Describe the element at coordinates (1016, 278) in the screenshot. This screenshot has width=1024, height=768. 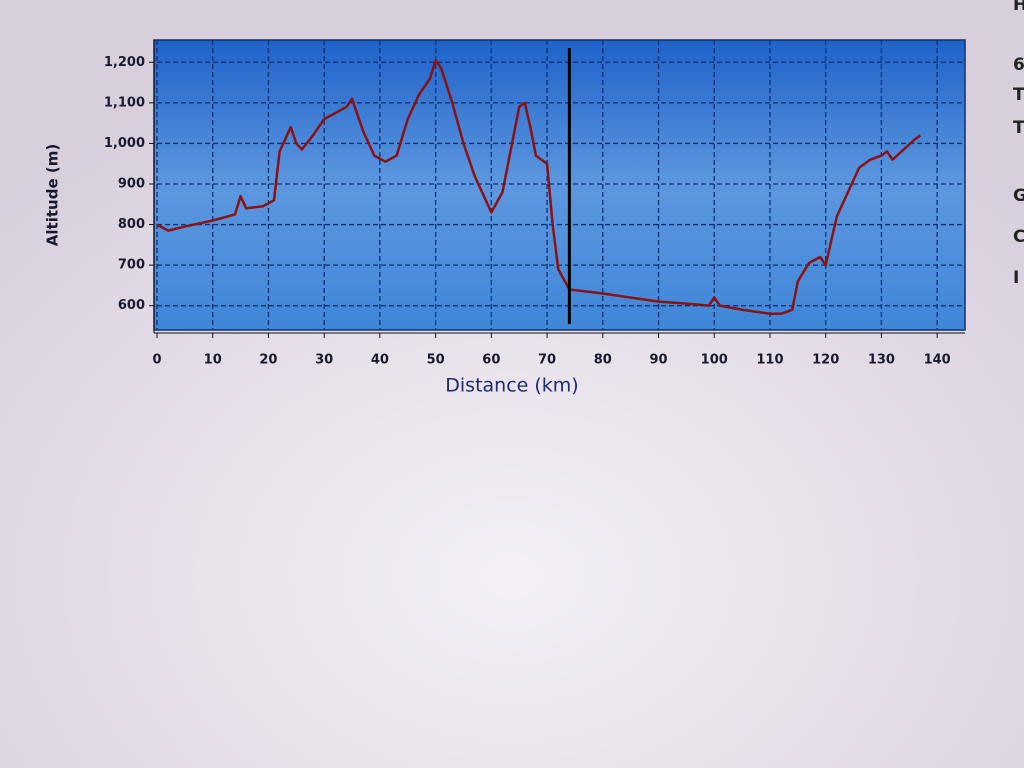
I see `side-text: I` at that location.